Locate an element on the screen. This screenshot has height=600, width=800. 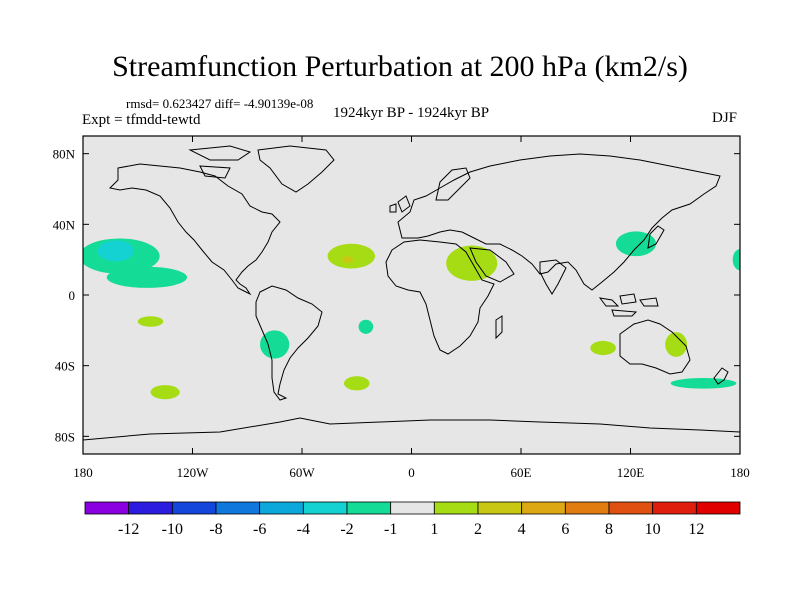
coast-scandinavia is located at coordinates (453, 184).